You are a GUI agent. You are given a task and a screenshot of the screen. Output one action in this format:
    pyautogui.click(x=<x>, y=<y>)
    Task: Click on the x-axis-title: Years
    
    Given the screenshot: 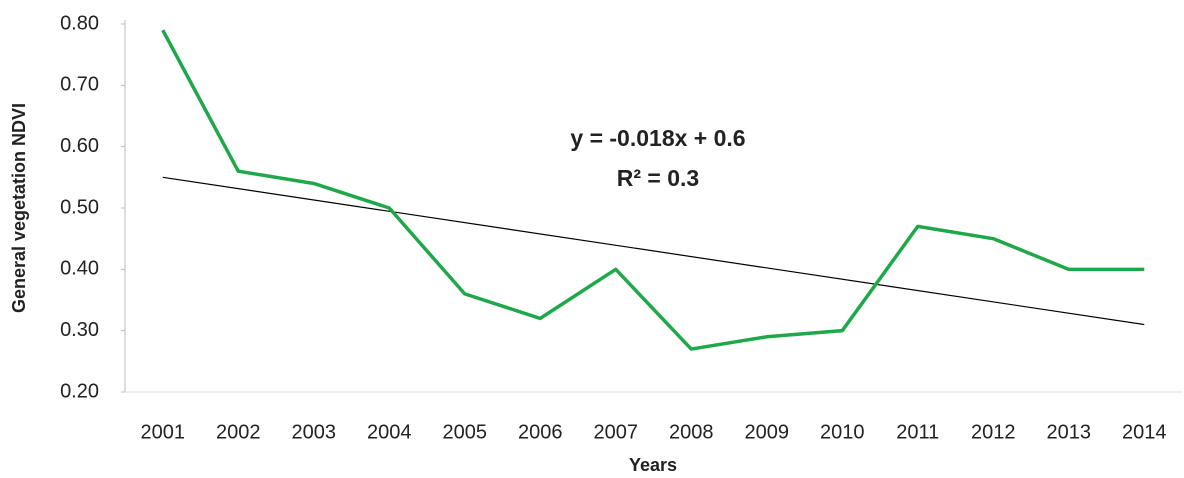 What is the action you would take?
    pyautogui.click(x=653, y=465)
    